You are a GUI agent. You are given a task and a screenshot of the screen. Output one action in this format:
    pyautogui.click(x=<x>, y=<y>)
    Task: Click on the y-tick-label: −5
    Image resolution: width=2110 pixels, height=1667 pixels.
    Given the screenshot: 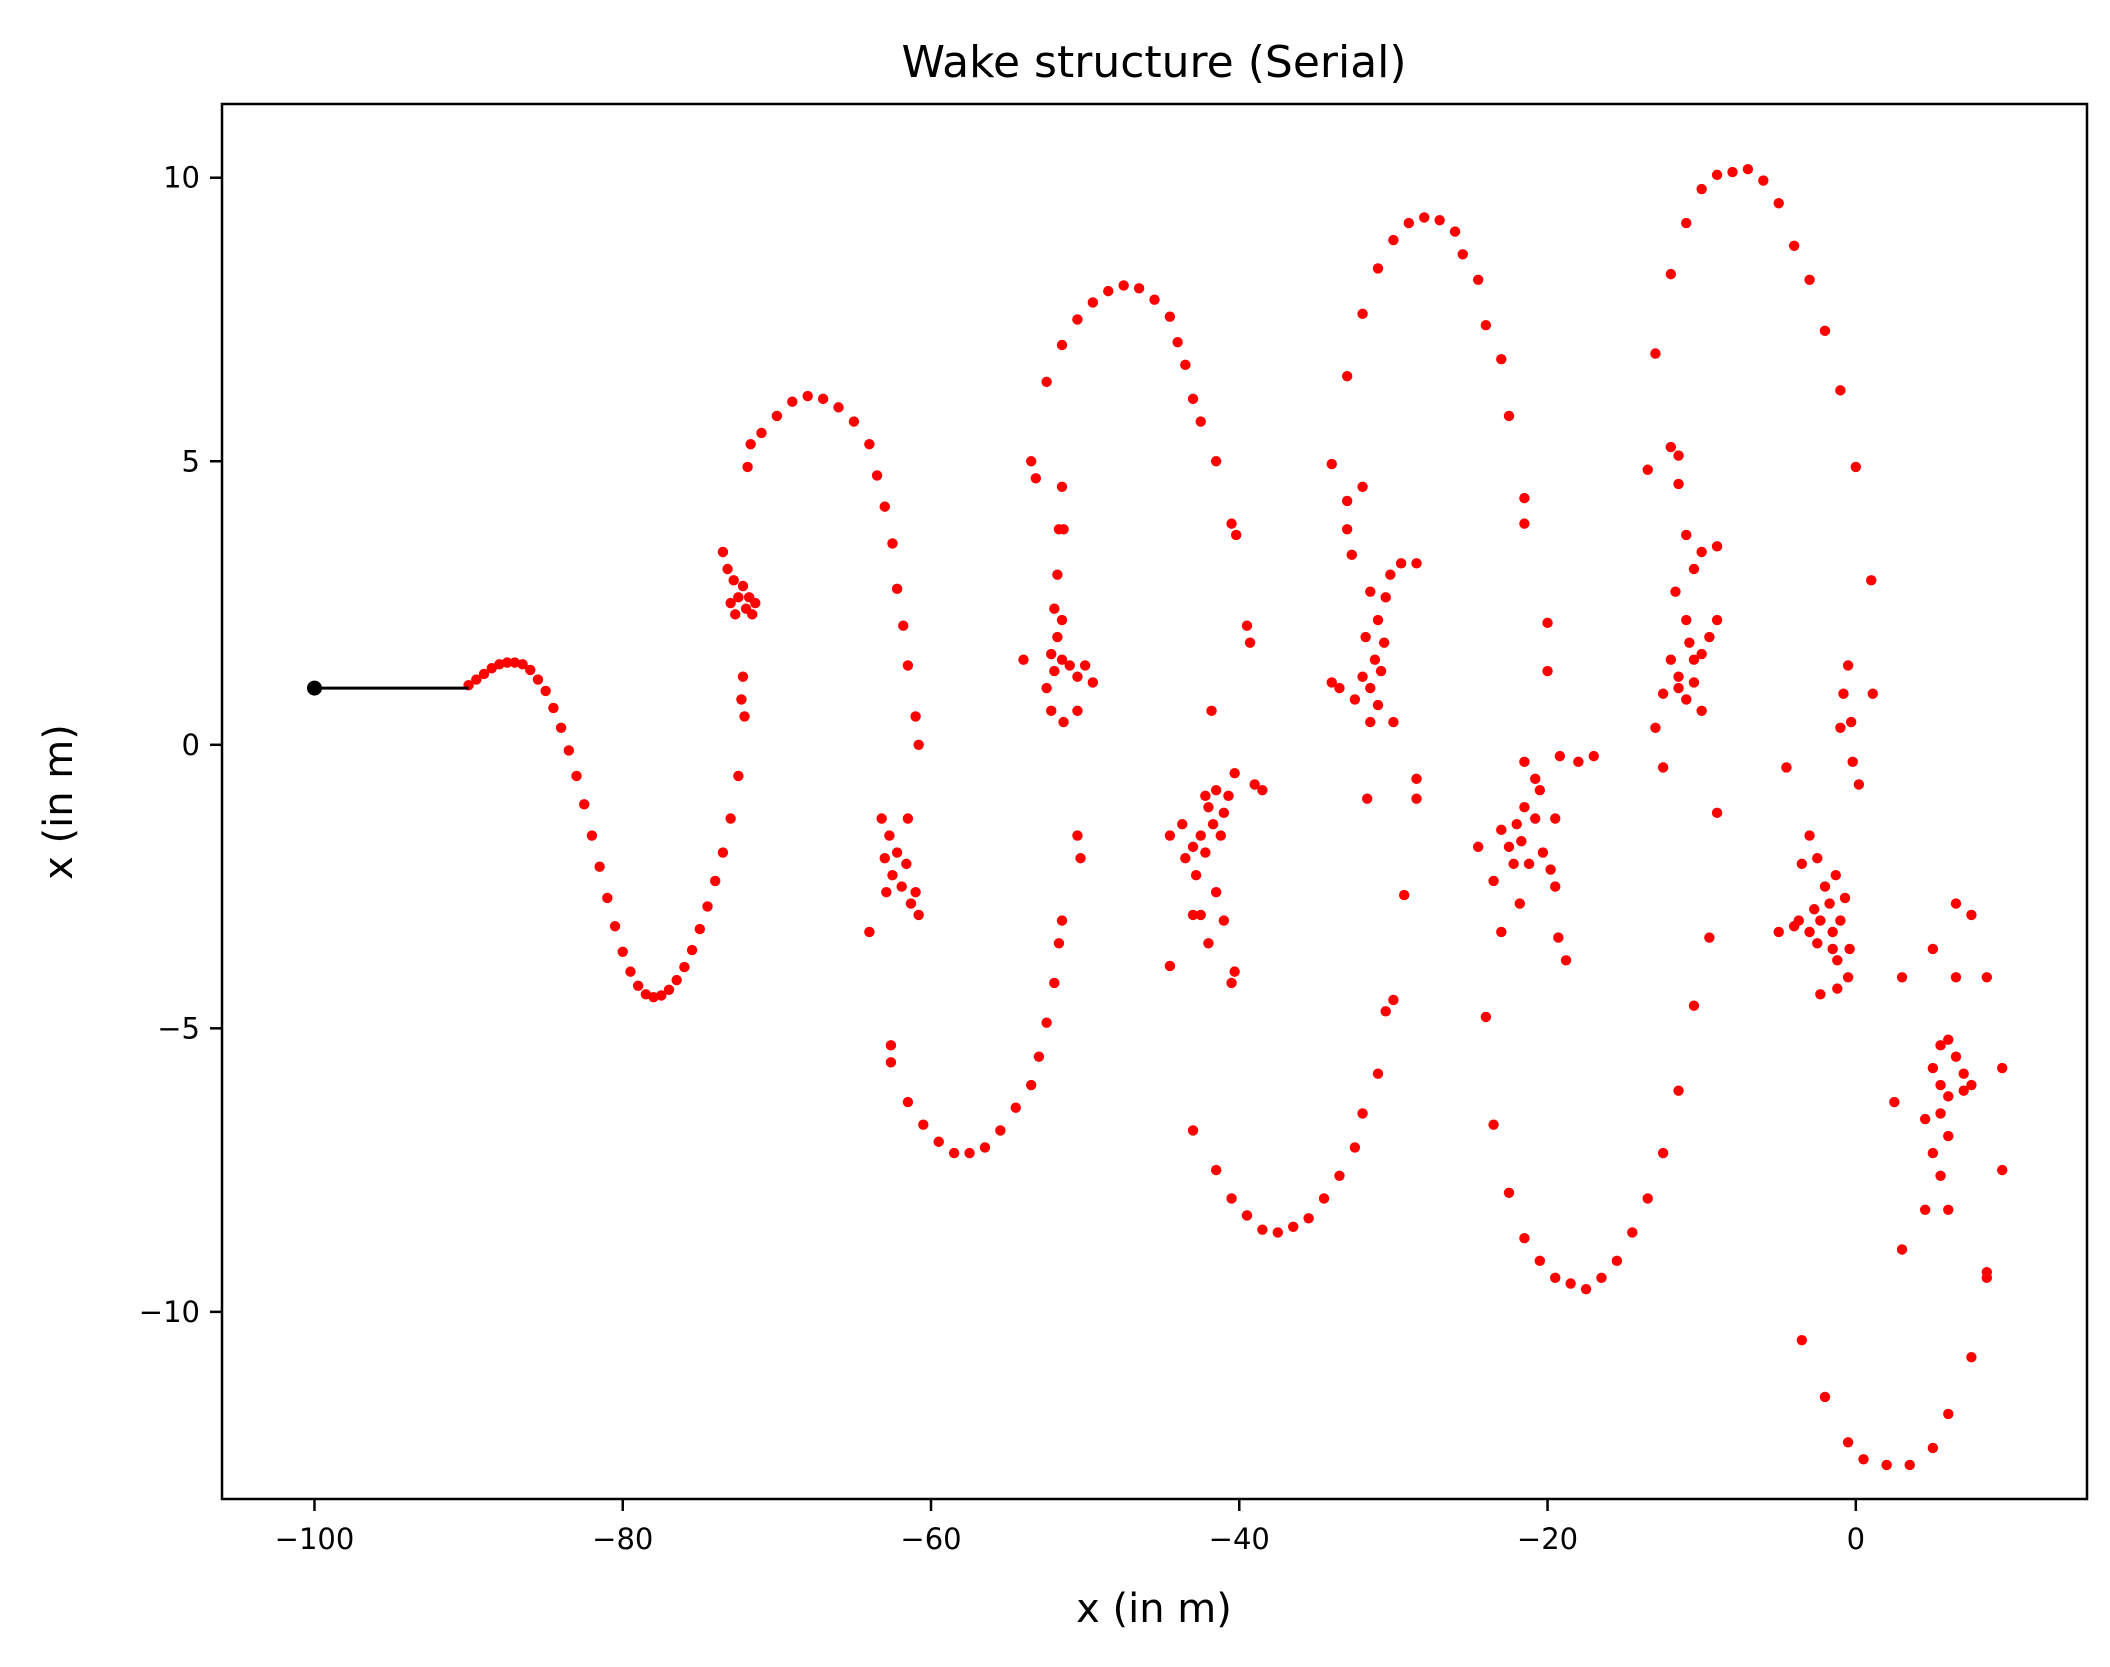 What is the action you would take?
    pyautogui.click(x=178, y=1028)
    